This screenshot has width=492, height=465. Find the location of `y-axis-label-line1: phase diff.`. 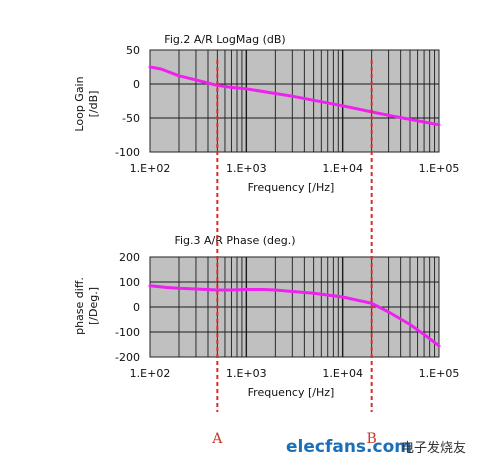

y-axis-label-line1: phase diff. is located at coordinates (79, 306).